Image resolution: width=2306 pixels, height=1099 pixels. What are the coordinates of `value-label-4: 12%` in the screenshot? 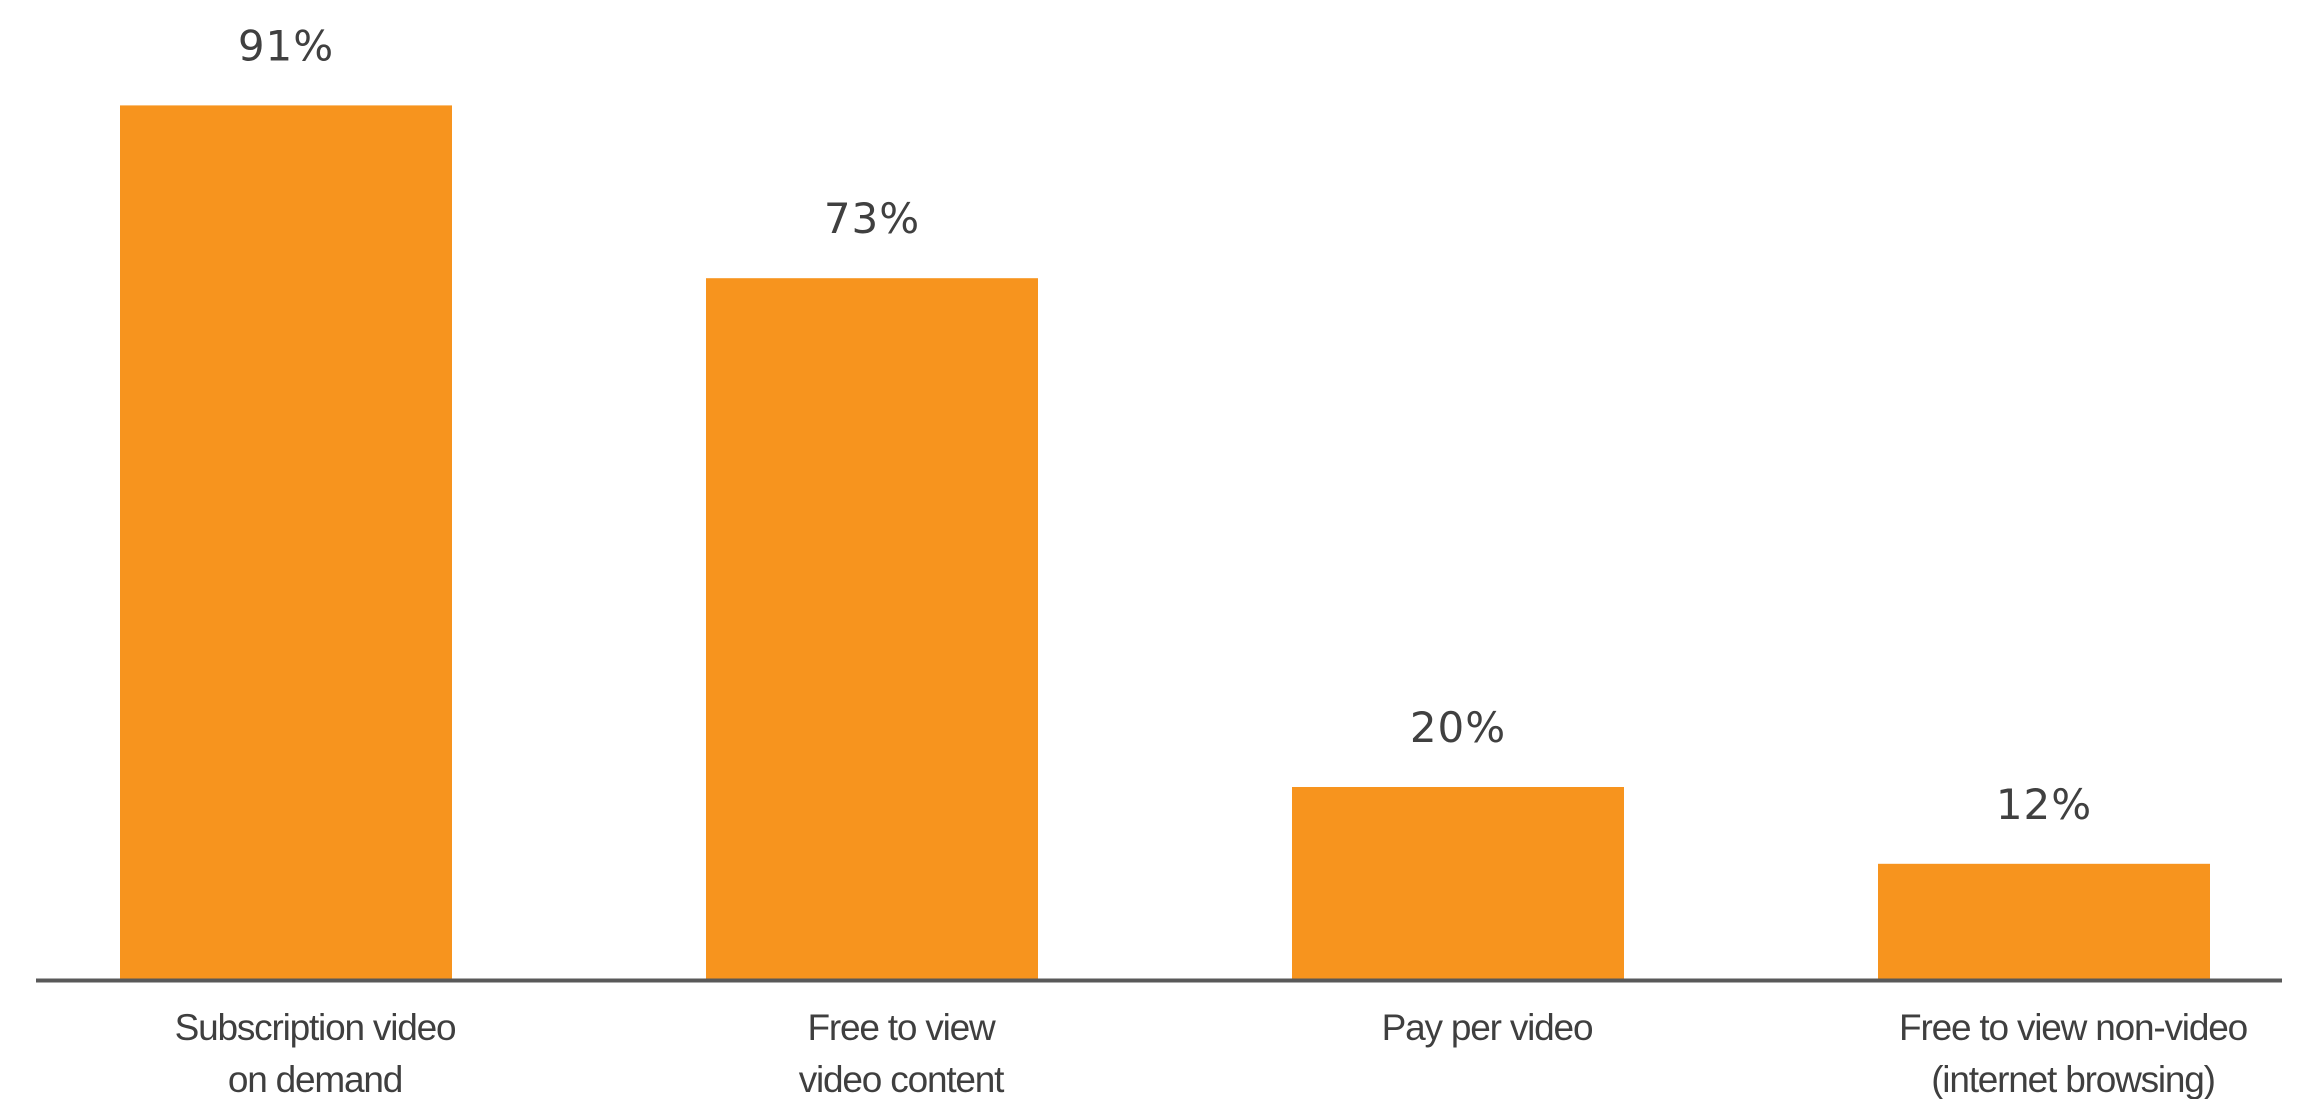 It's located at (2044, 804).